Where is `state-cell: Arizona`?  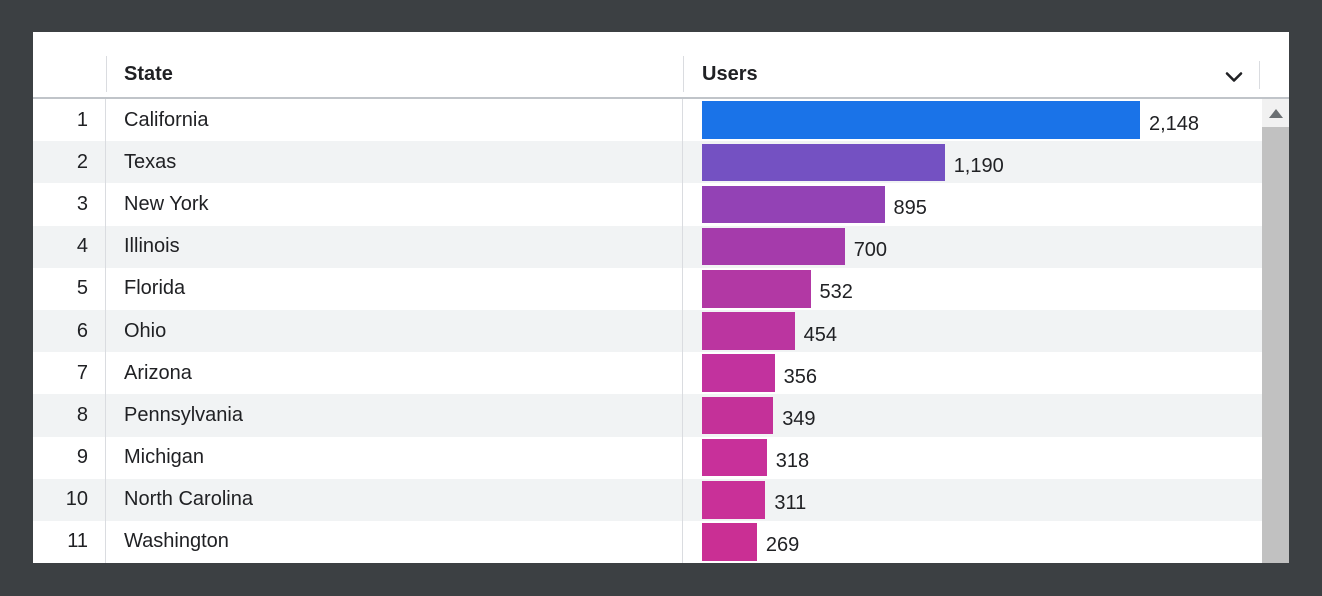 state-cell: Arizona is located at coordinates (394, 373).